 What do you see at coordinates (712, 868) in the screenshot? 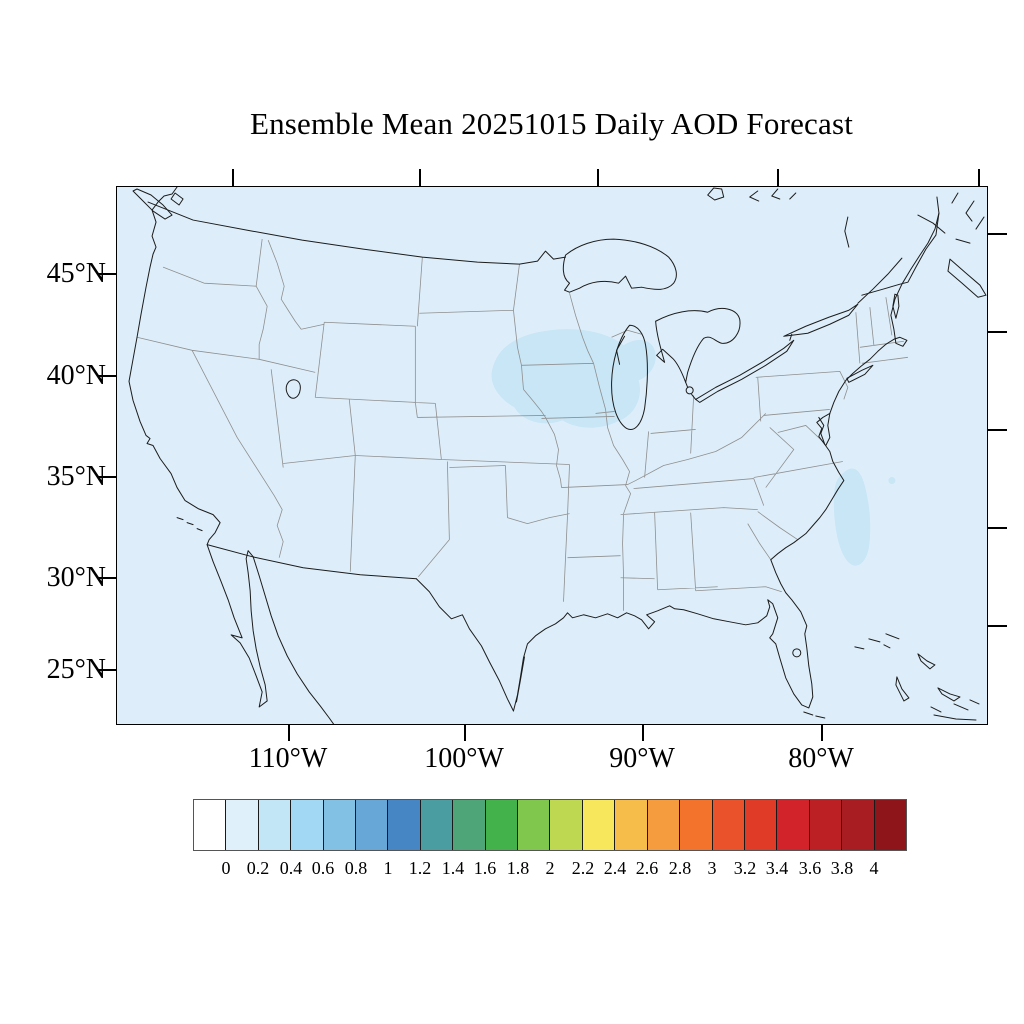
I see `colorbar-tick-label: 3` at bounding box center [712, 868].